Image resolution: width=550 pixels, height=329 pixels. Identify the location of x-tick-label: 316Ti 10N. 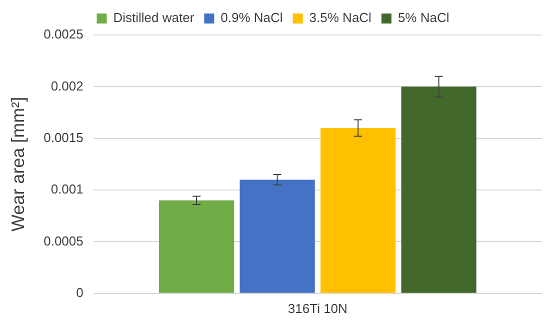
(318, 308).